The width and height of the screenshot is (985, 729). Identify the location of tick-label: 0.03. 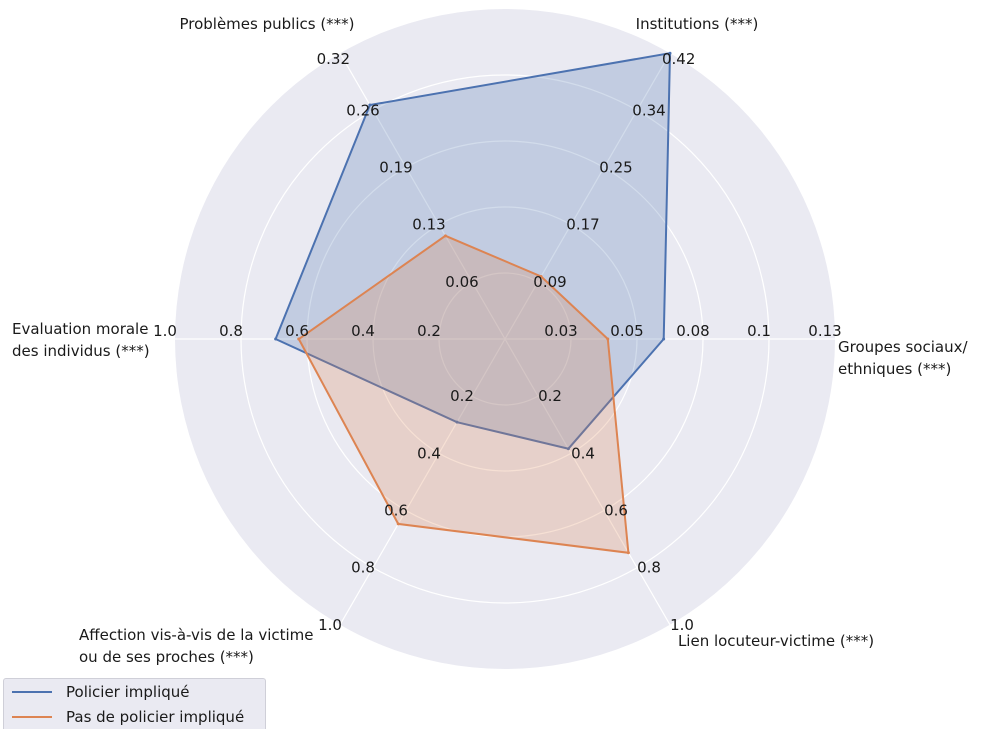
(560, 331).